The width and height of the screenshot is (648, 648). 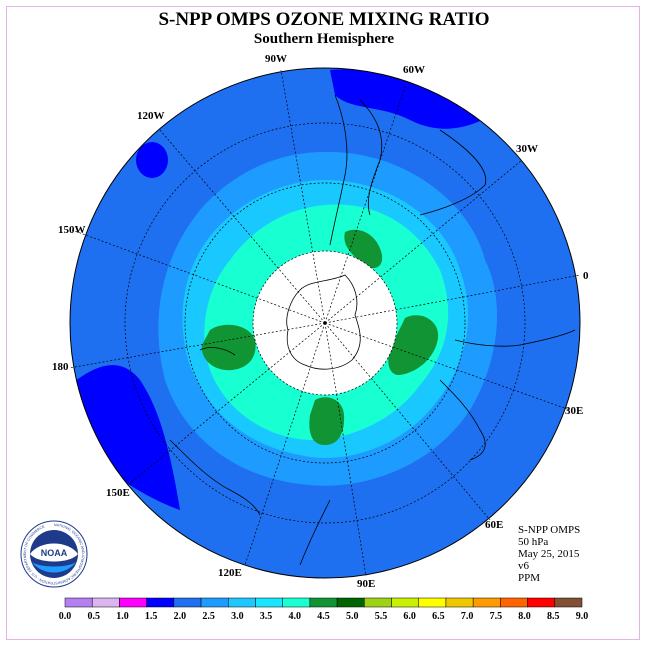 I want to click on colorbar-tick-label: 1.0, so click(x=122, y=616).